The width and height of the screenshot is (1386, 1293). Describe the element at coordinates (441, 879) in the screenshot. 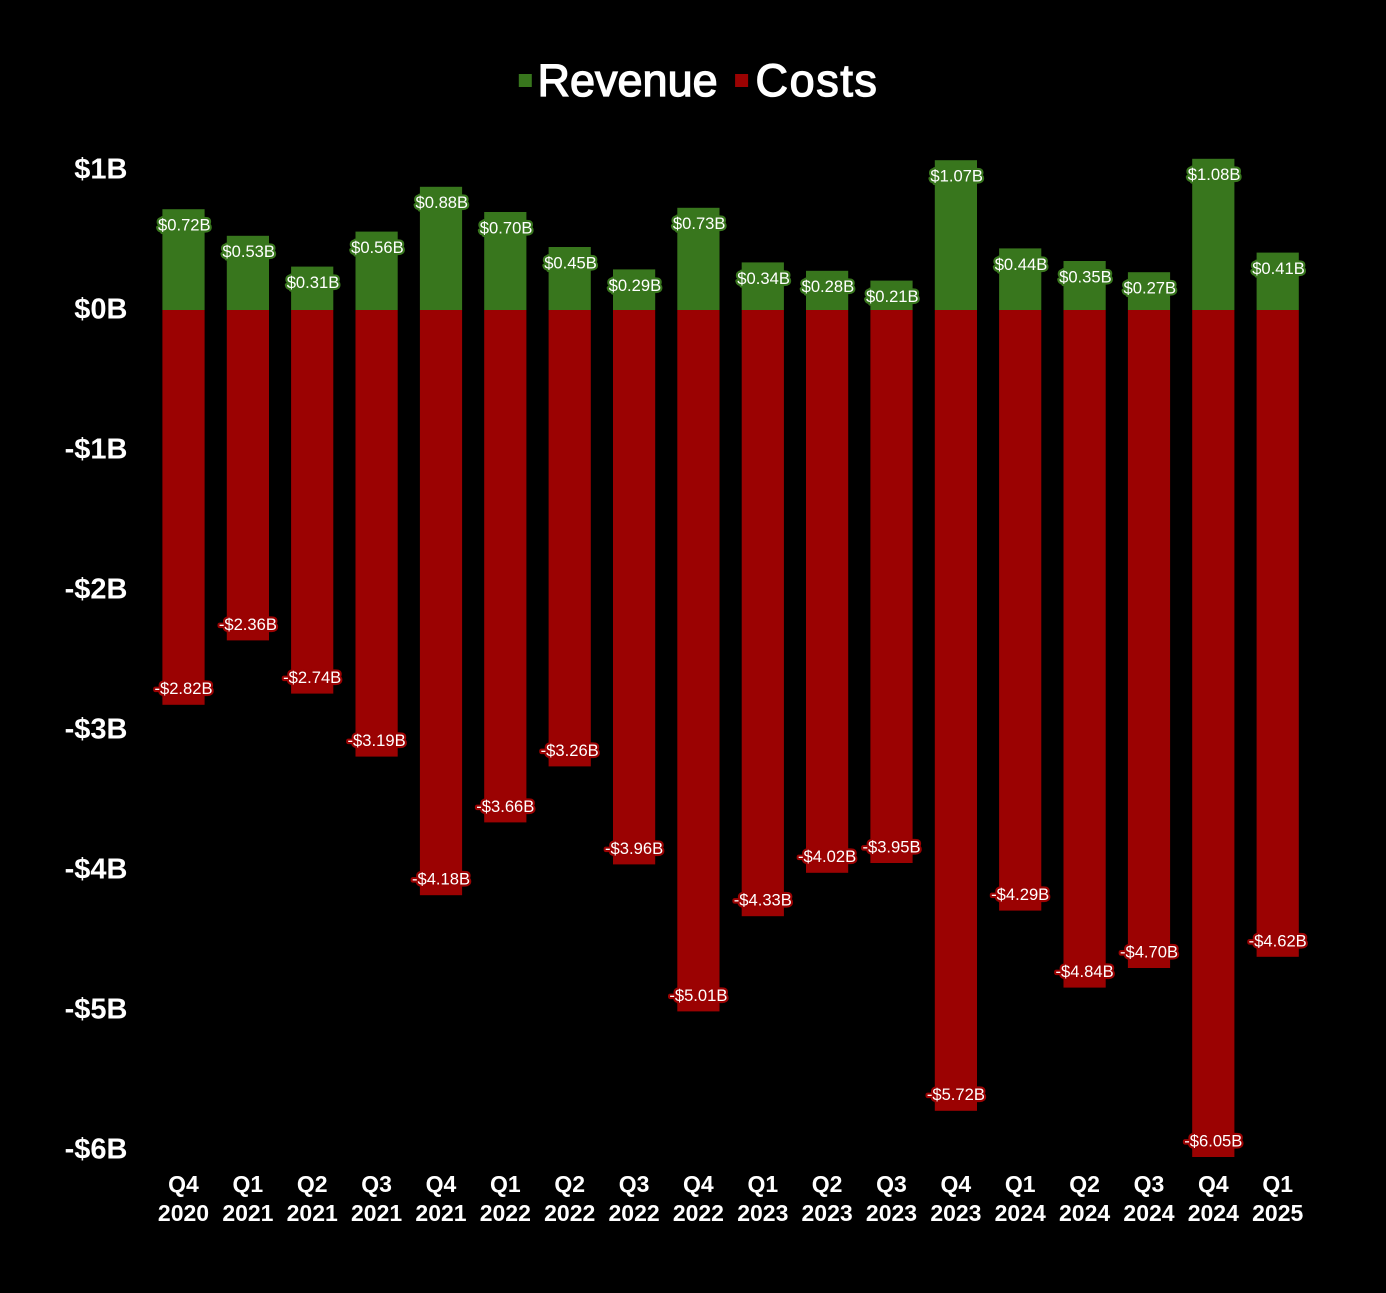

I see `svg-text: -$4.18B` at that location.